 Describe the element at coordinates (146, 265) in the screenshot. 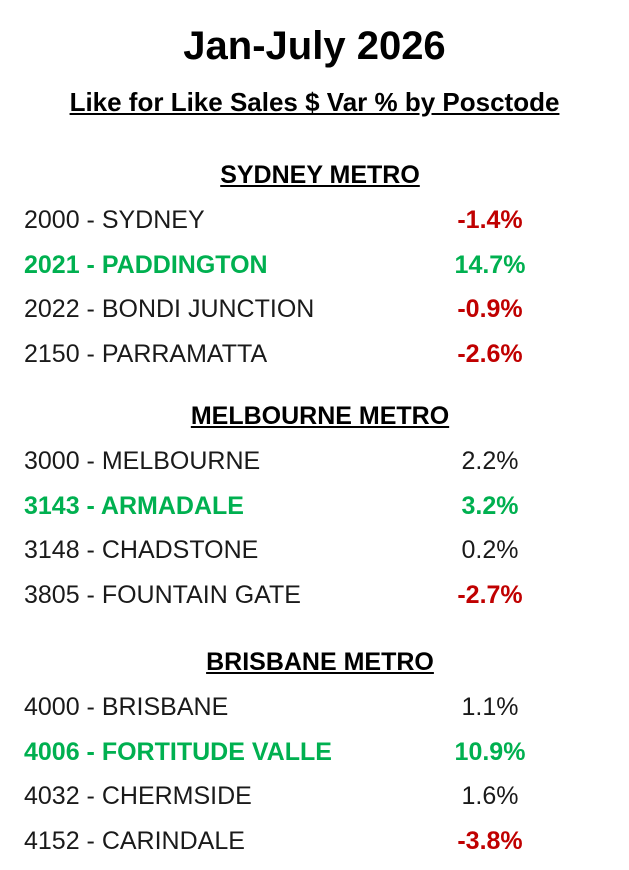

I see `row-label: 2021 - PADDINGTON` at that location.